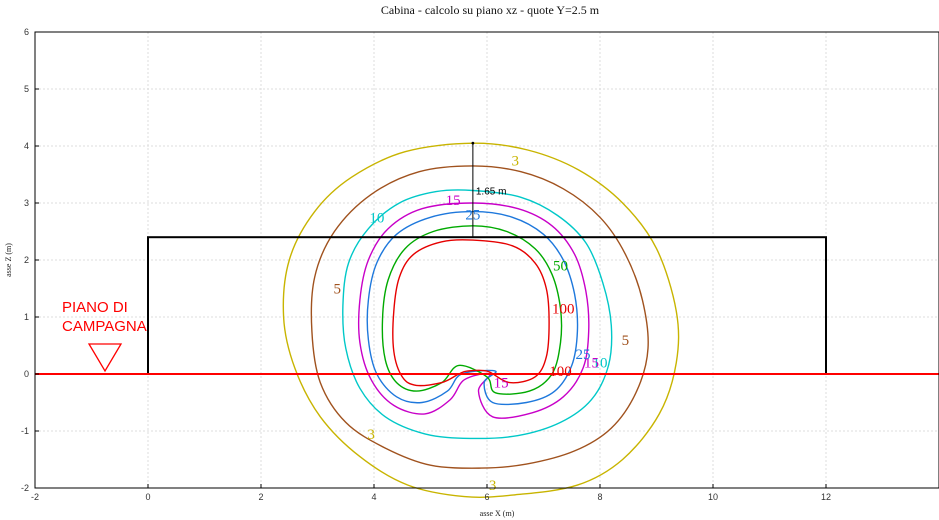 The width and height of the screenshot is (939, 520). I want to click on y-tick-label: 6, so click(26, 32).